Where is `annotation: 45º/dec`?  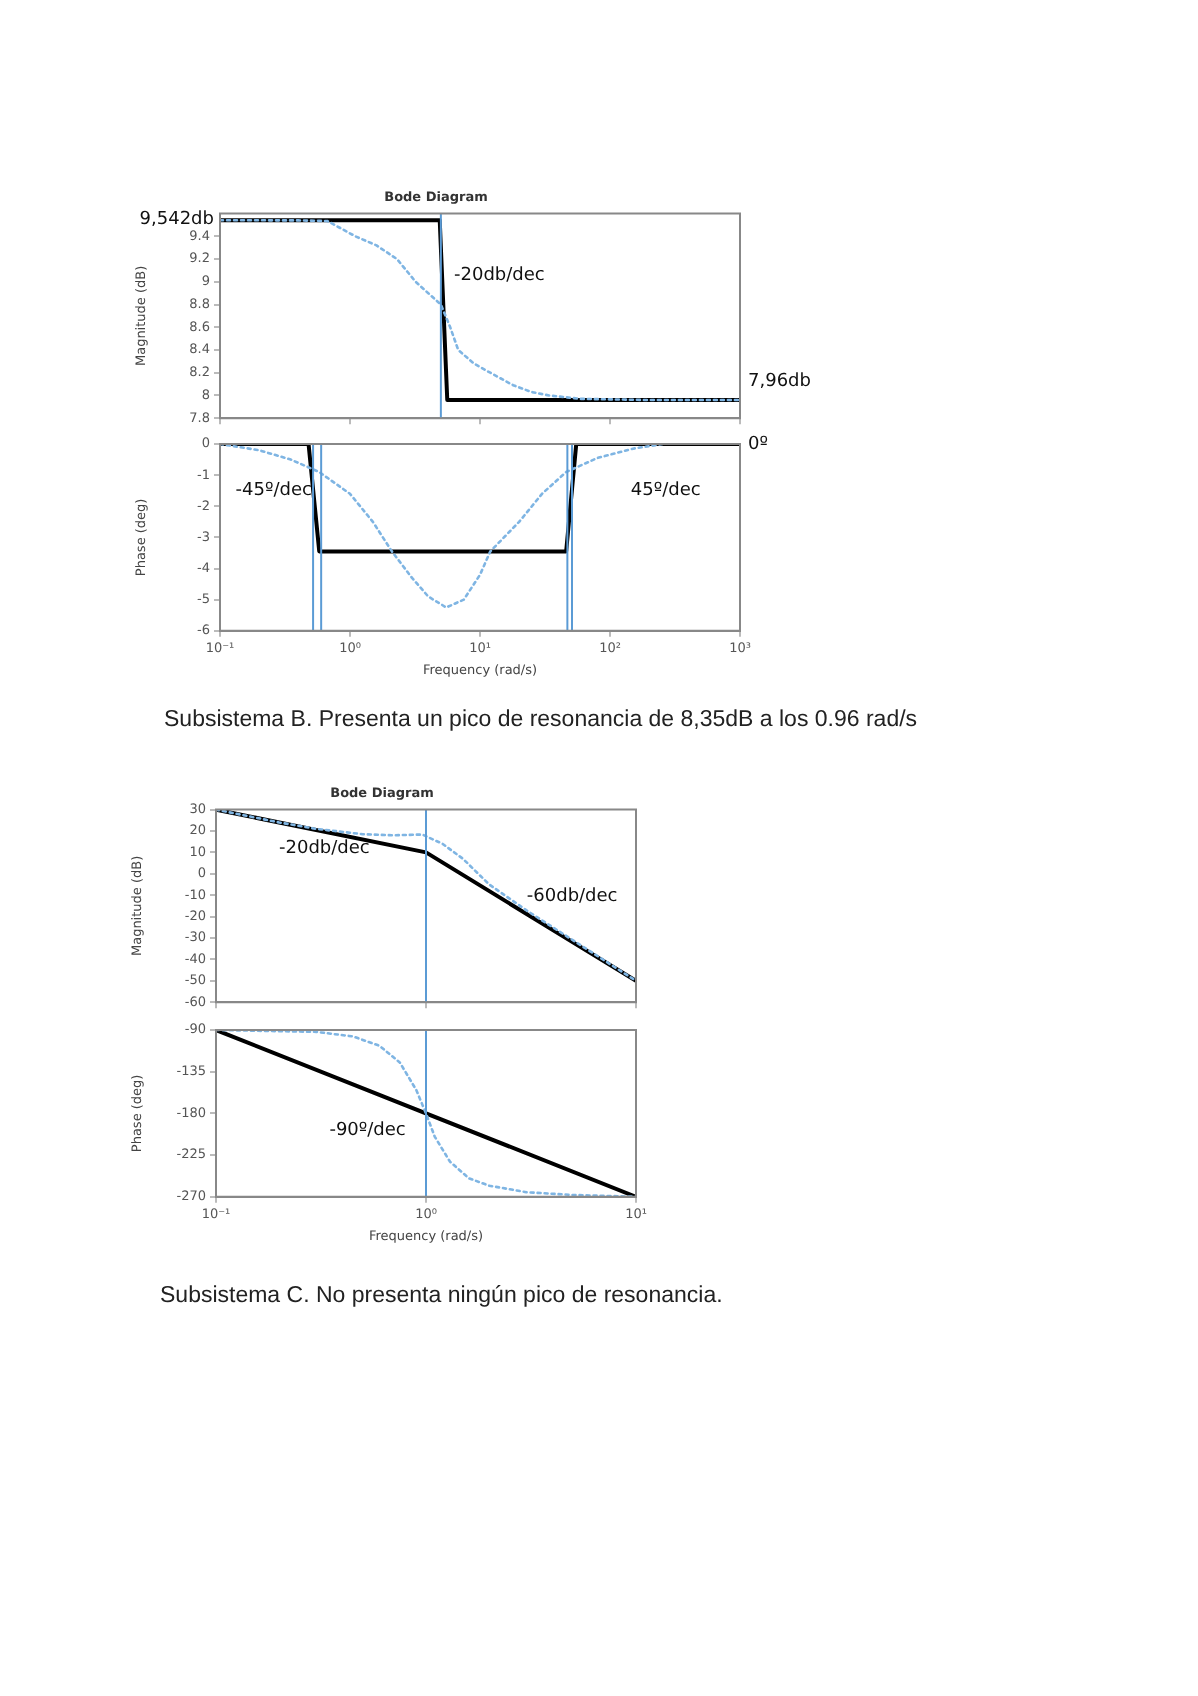
annotation: 45º/dec is located at coordinates (665, 491).